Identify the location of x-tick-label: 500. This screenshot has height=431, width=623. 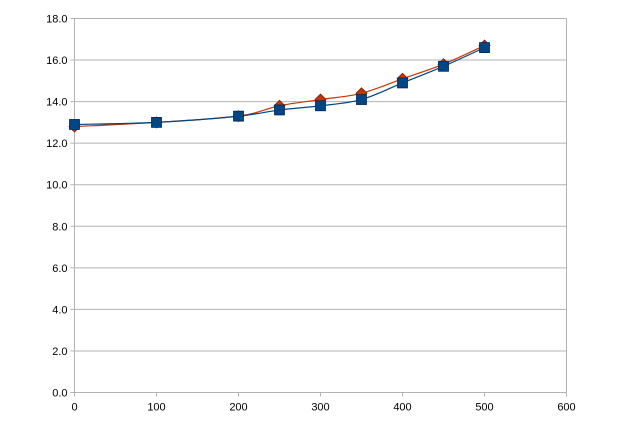
(484, 408).